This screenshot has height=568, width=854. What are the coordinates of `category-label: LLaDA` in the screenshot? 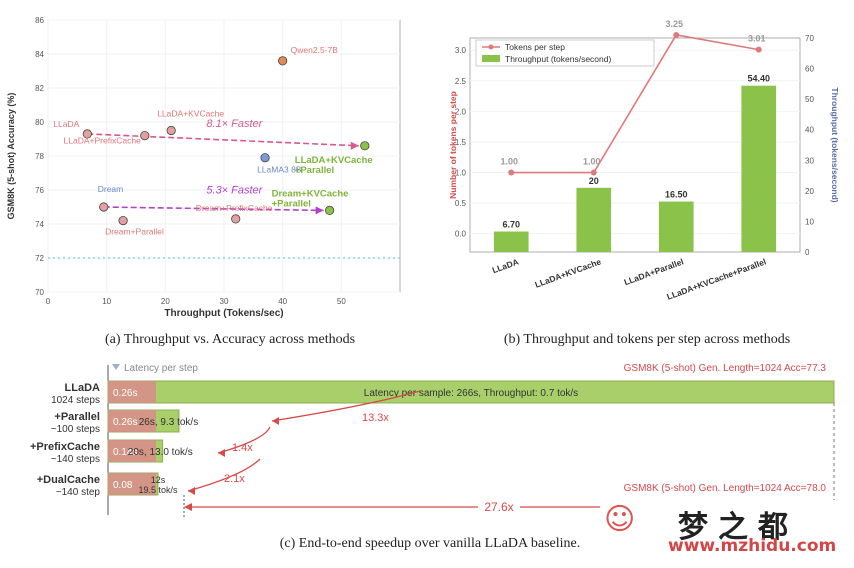 It's located at (505, 265).